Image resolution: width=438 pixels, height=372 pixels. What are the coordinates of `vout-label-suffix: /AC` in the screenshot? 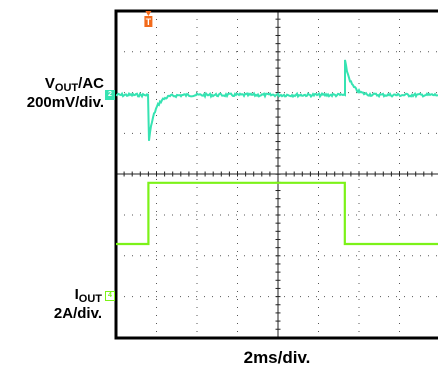 It's located at (91, 83).